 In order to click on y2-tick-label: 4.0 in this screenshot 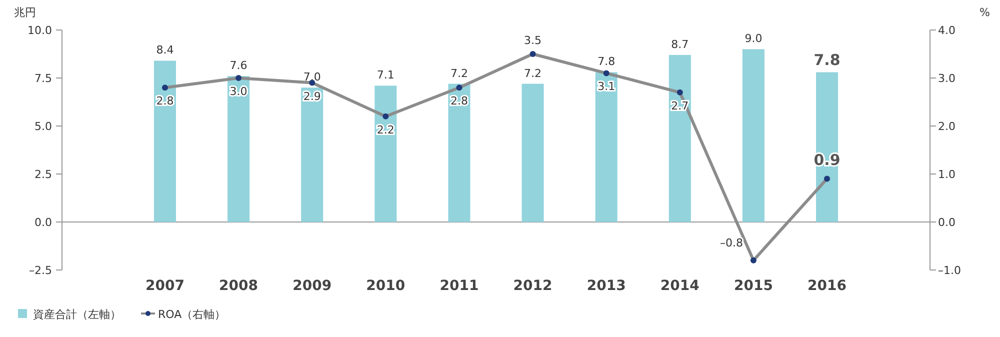, I will do `click(947, 30)`.